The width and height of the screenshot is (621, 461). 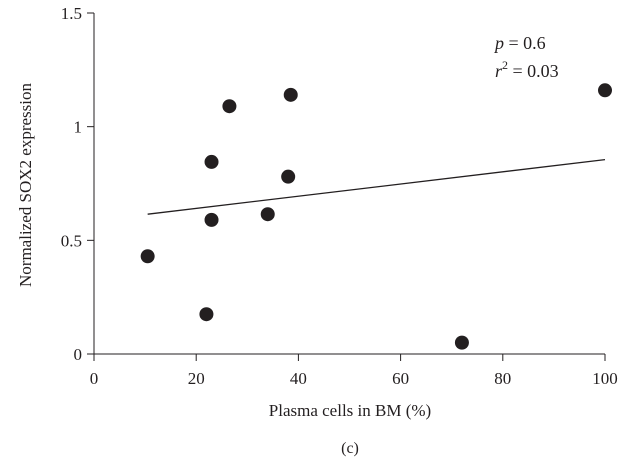 I want to click on y-axis-ticks: 0 0.5 1 1.5, so click(x=77, y=184).